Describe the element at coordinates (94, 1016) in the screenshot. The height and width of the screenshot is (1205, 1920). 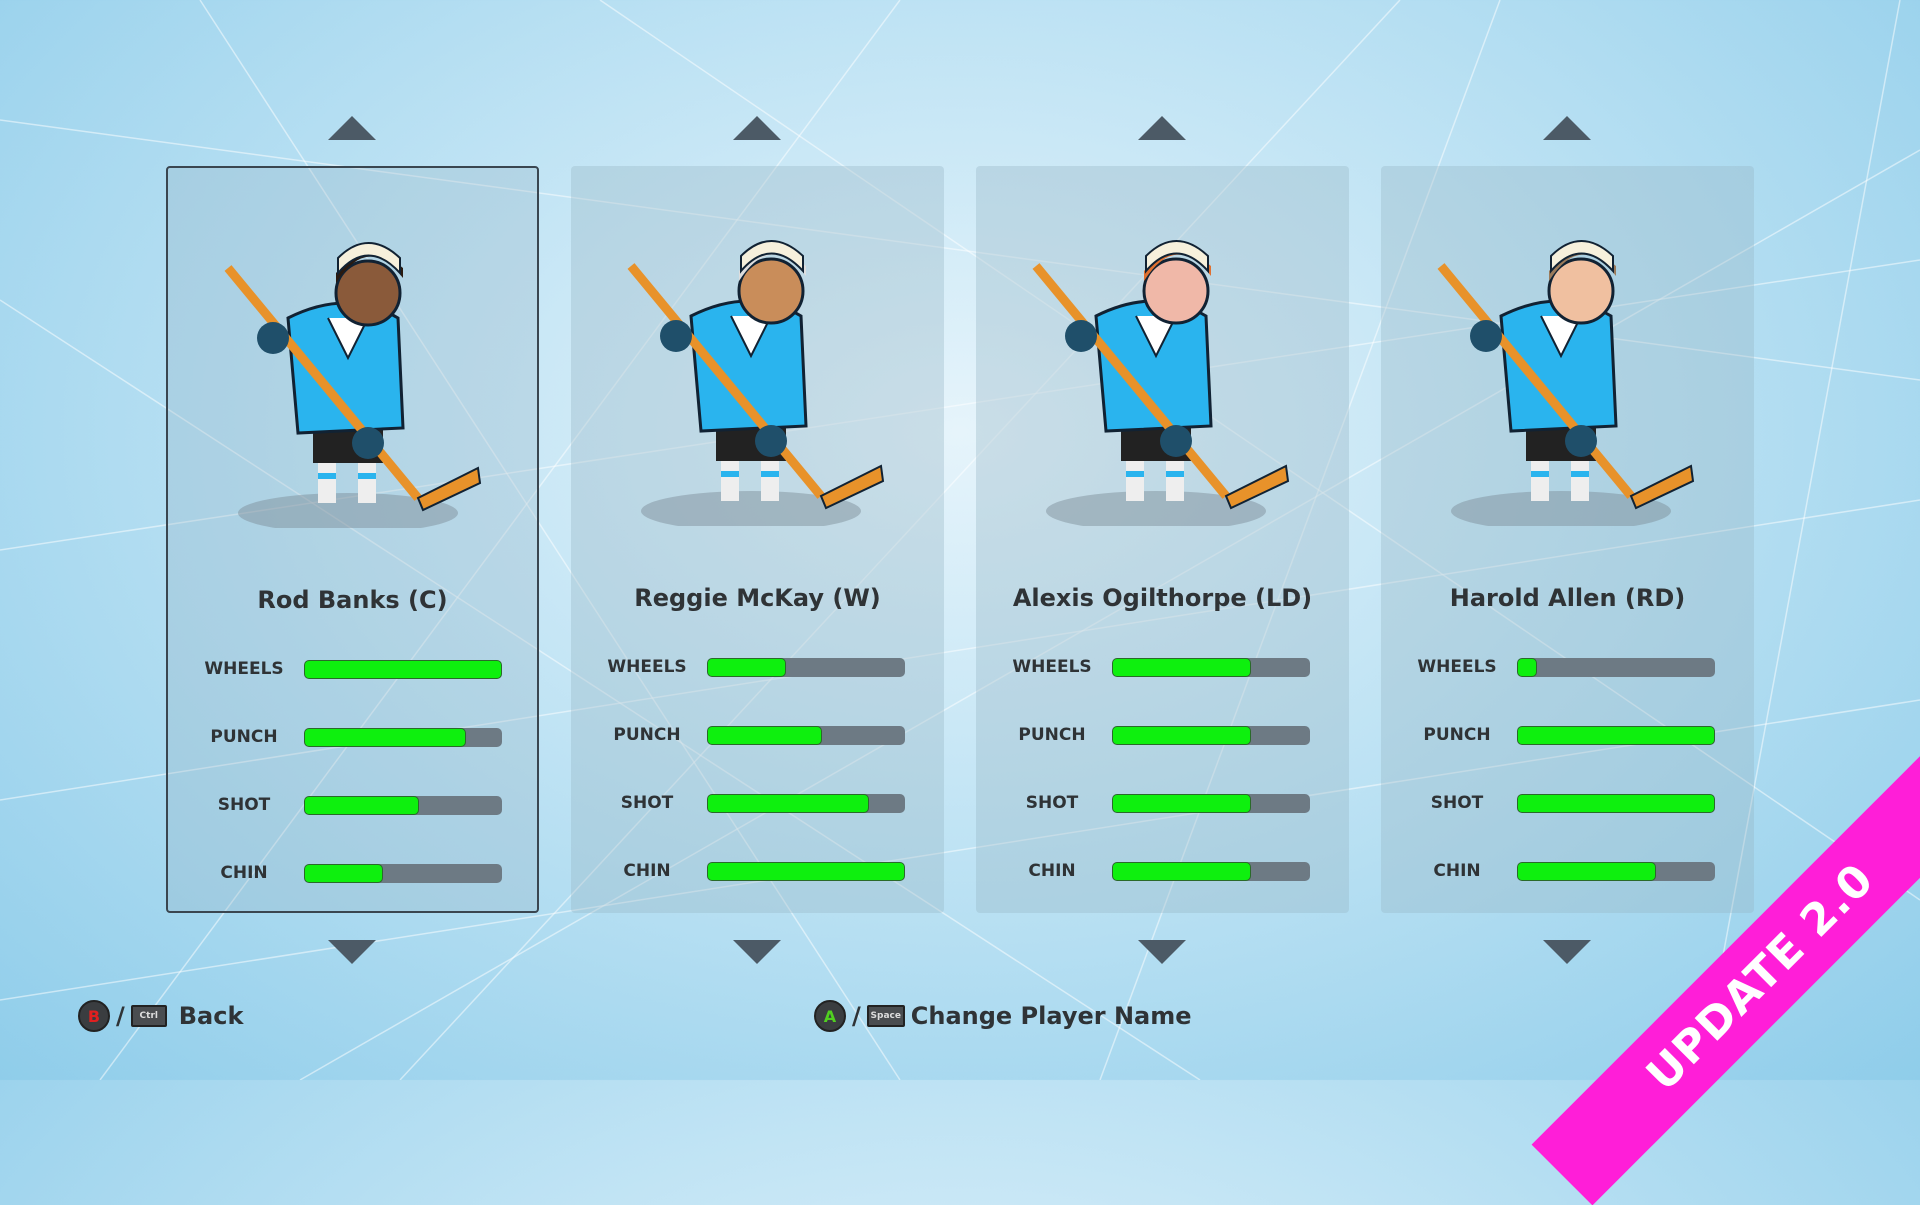
I see `b-button-icon: B` at that location.